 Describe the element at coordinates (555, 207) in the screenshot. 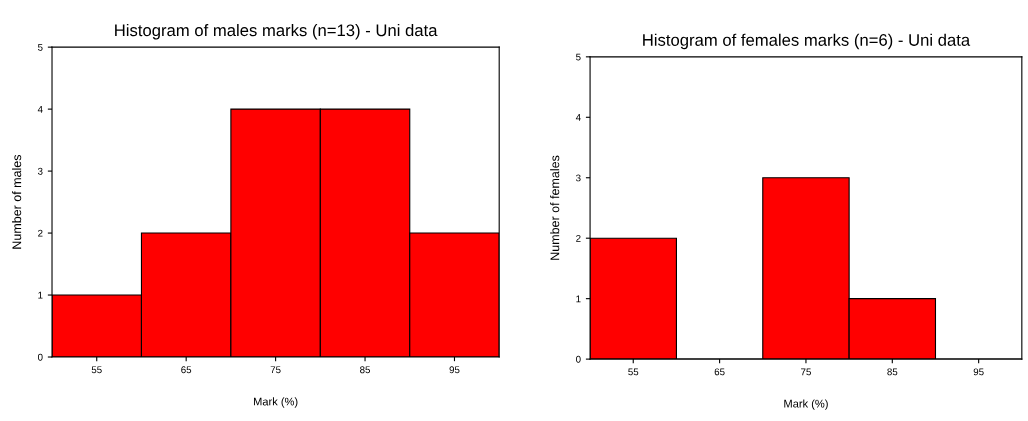

I see `y-axis-title: Number of females` at that location.